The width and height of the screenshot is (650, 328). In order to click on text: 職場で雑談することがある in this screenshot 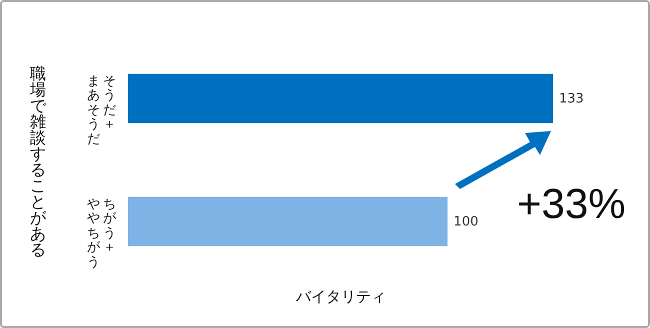, I will do `click(38, 161)`.